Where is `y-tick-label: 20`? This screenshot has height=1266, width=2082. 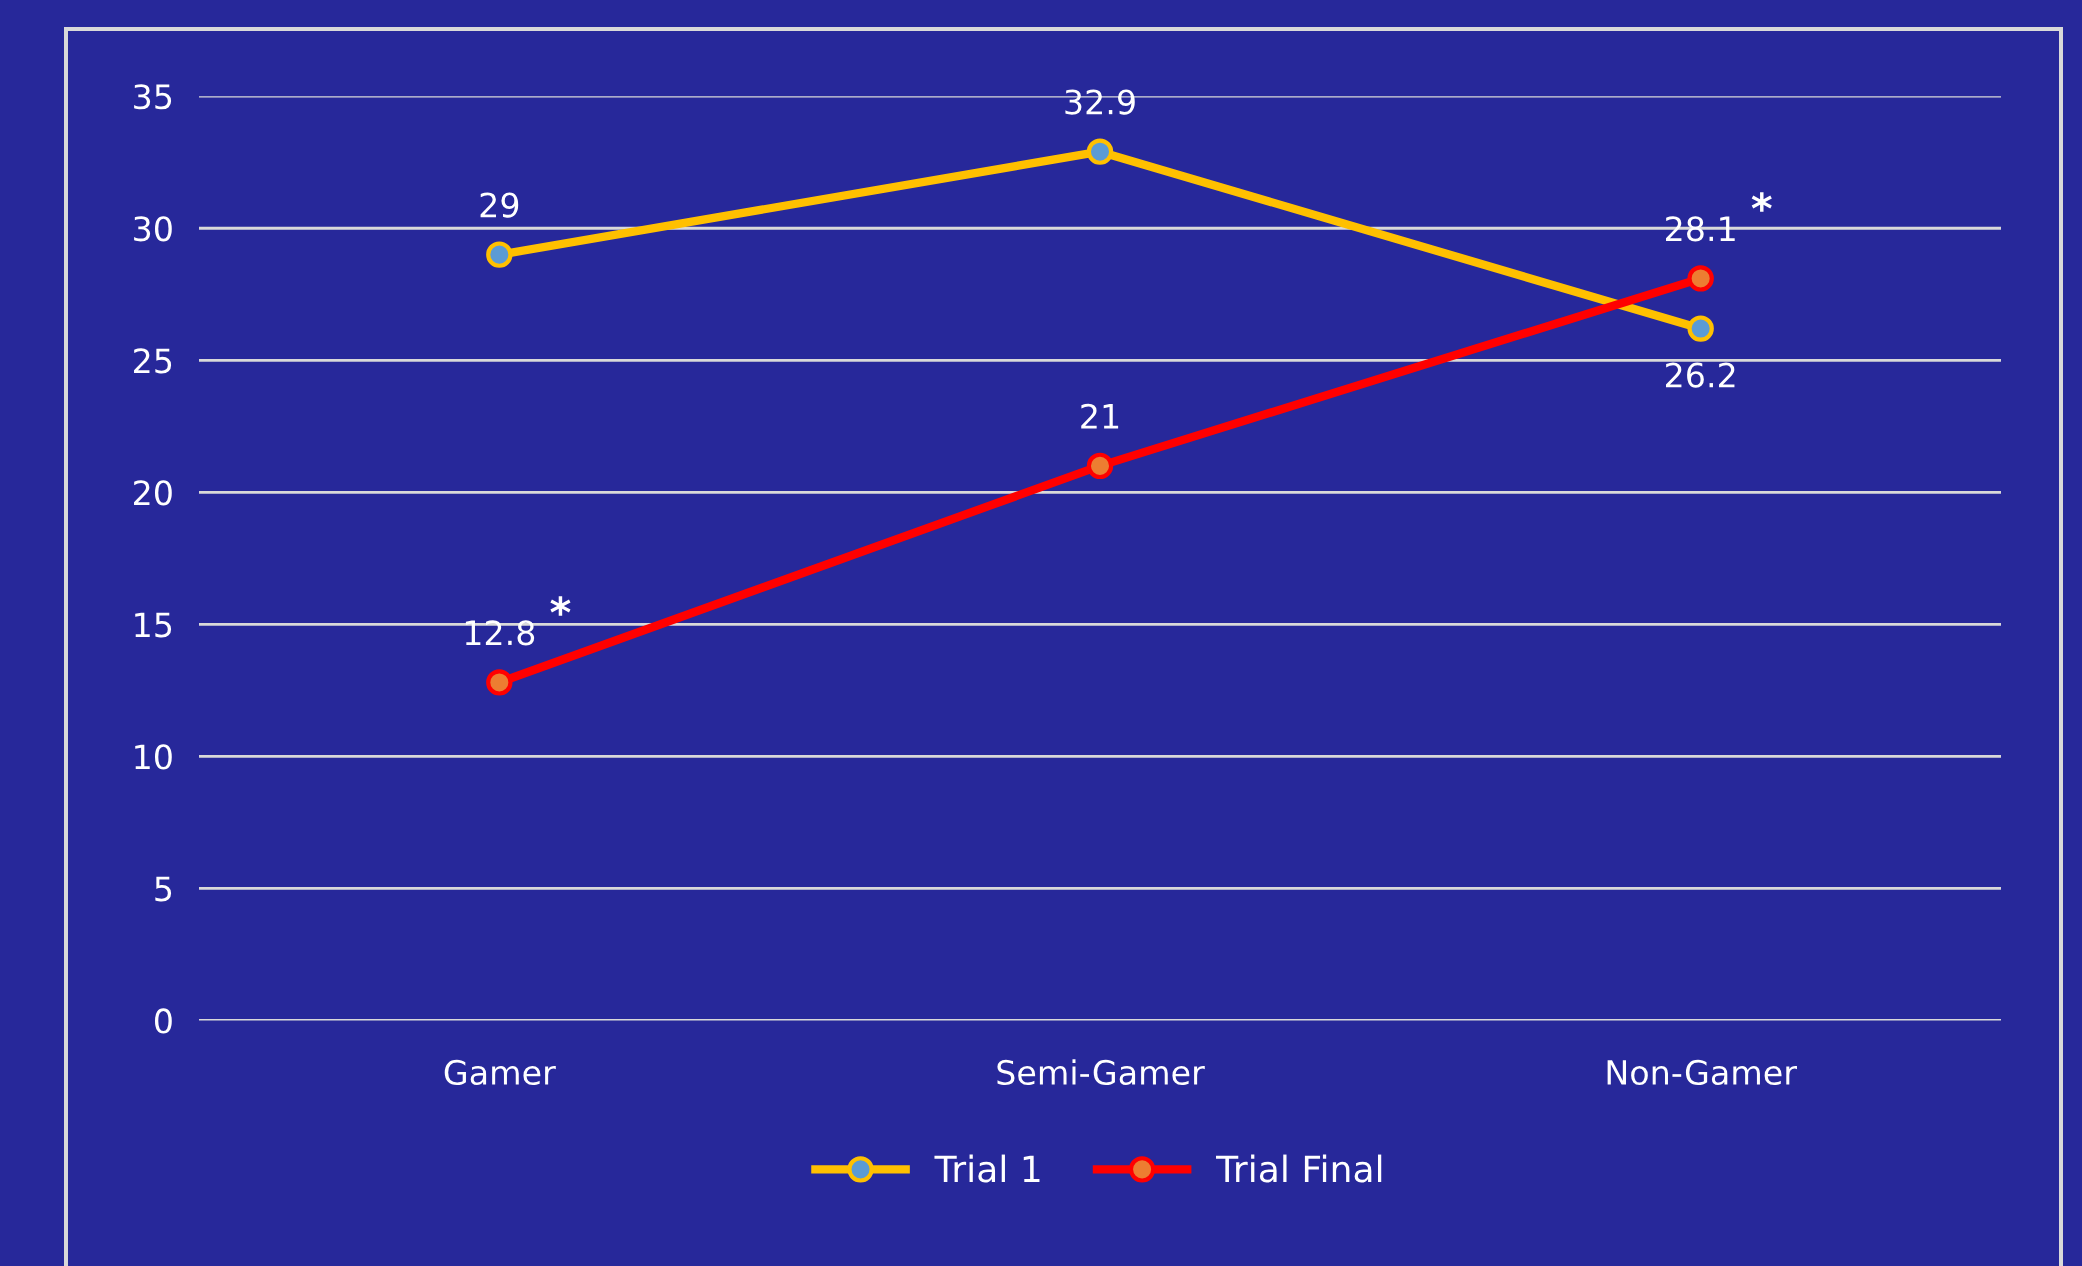
y-tick-label: 20 is located at coordinates (153, 493).